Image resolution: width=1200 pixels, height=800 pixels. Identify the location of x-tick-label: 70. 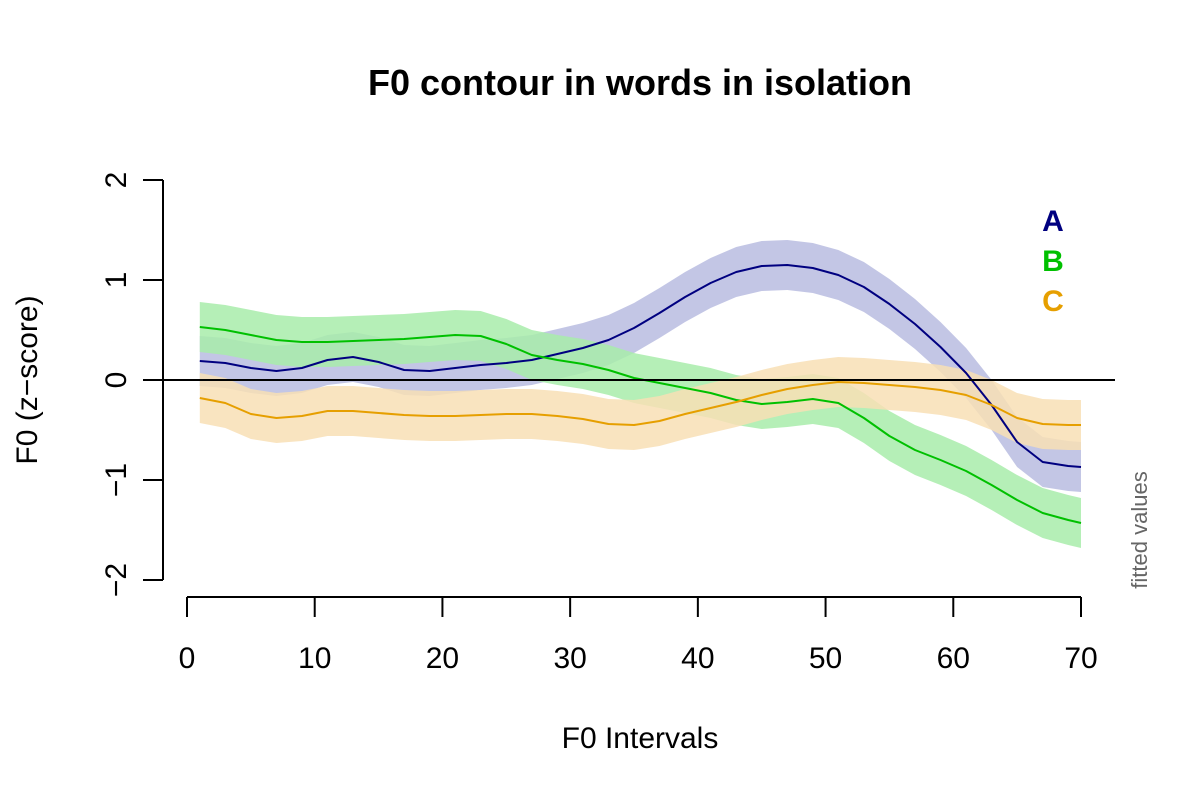
(1080, 658).